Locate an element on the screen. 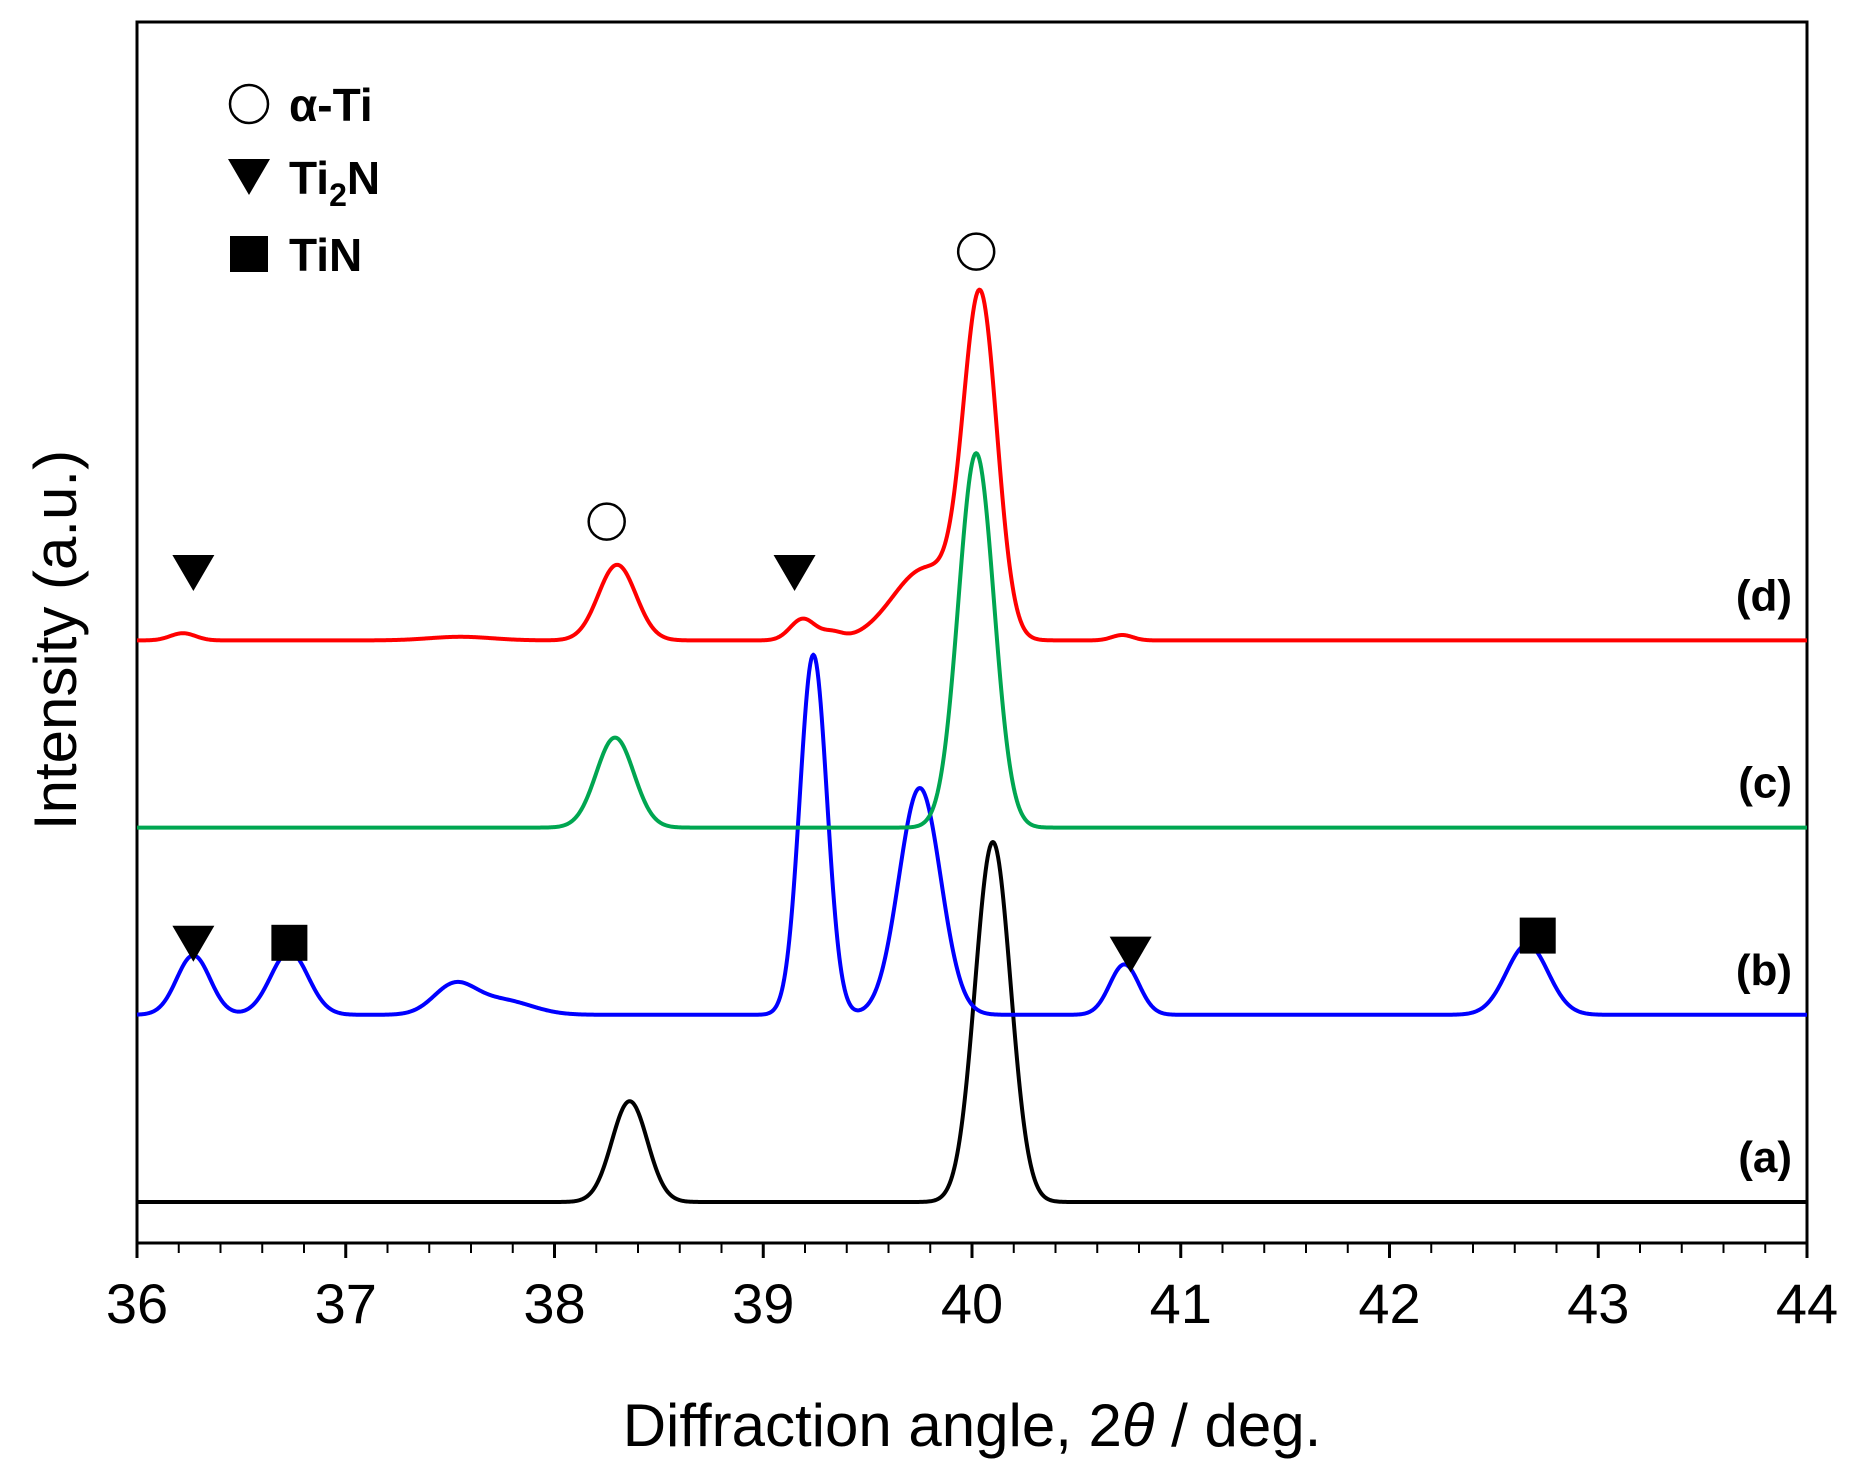  x-tick-label: 38 is located at coordinates (554, 1303).